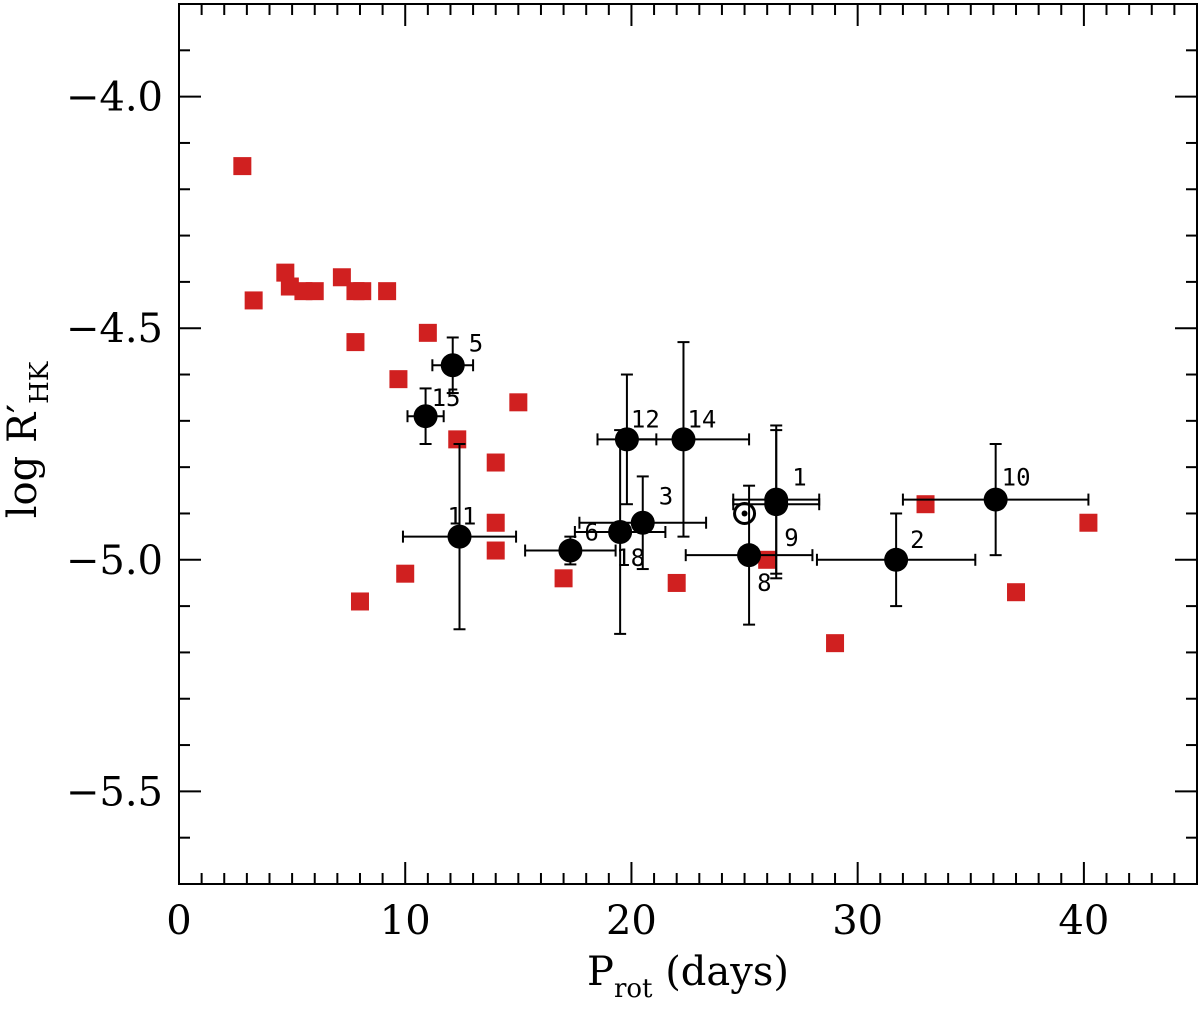 Image resolution: width=1200 pixels, height=1009 pixels. What do you see at coordinates (591, 533) in the screenshot?
I see `star-id-label: 6` at bounding box center [591, 533].